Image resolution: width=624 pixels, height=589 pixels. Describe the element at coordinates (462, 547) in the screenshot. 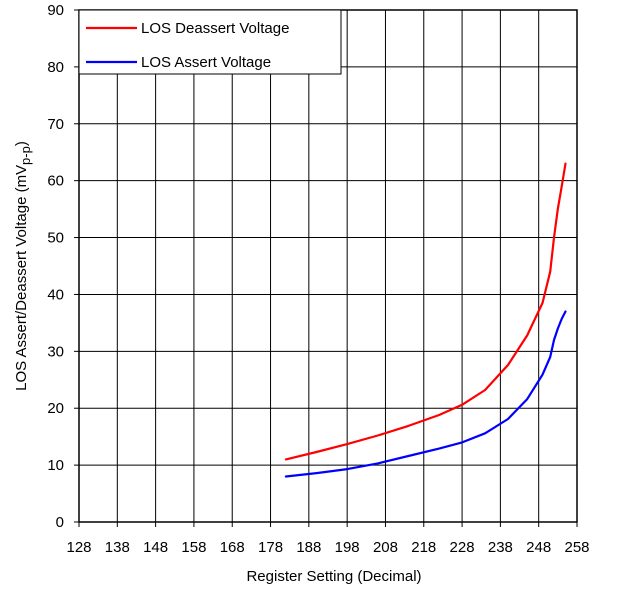

I see `x-tick-label: 228` at that location.